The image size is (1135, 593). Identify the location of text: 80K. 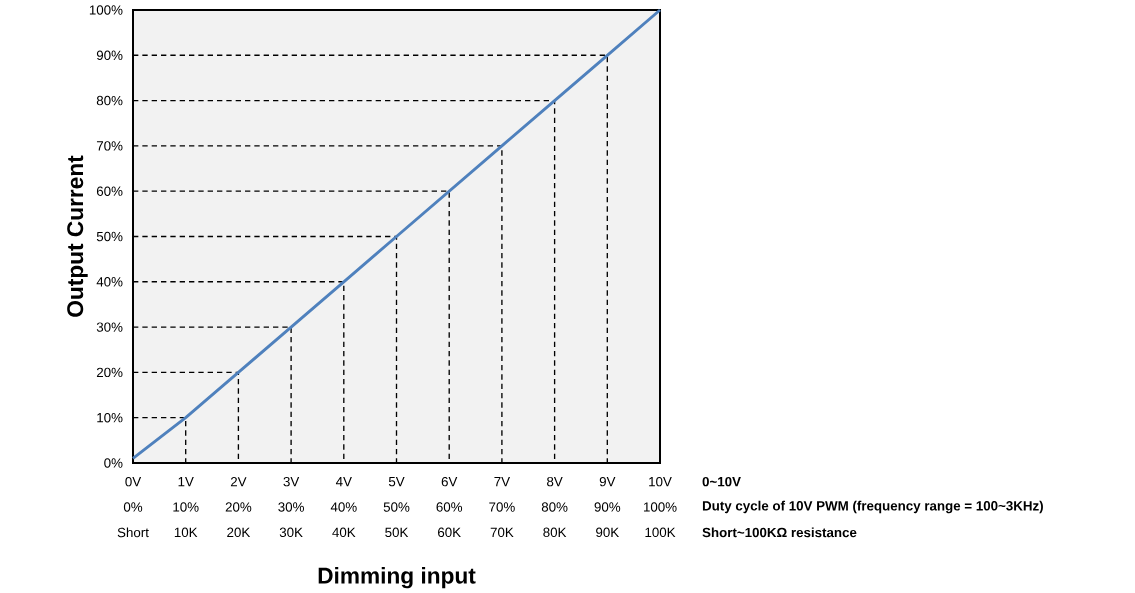
(555, 532).